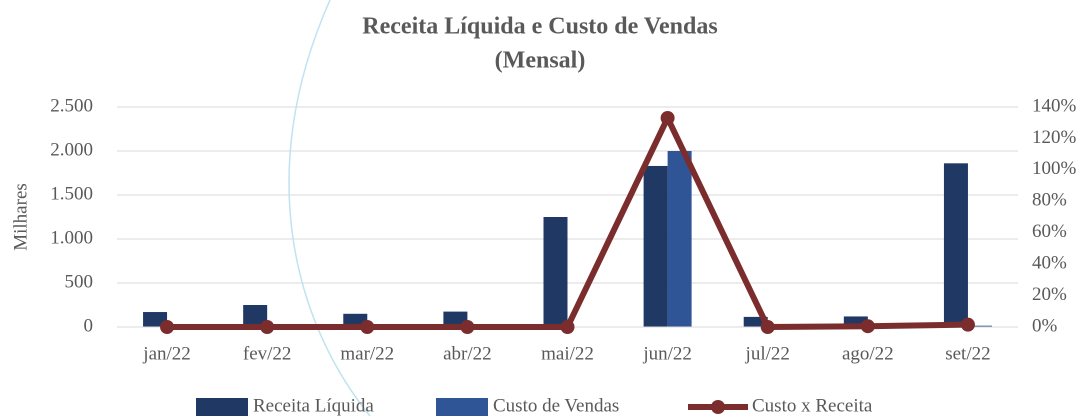 Image resolution: width=1090 pixels, height=416 pixels. I want to click on chart-title: Receita Líquida e Custo de Vendas, so click(539, 27).